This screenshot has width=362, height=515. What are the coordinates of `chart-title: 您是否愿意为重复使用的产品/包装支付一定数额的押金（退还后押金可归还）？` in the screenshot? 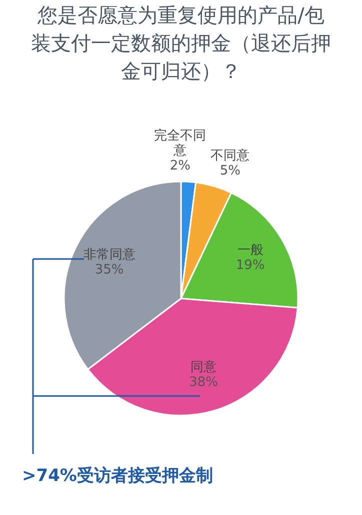 It's located at (181, 43).